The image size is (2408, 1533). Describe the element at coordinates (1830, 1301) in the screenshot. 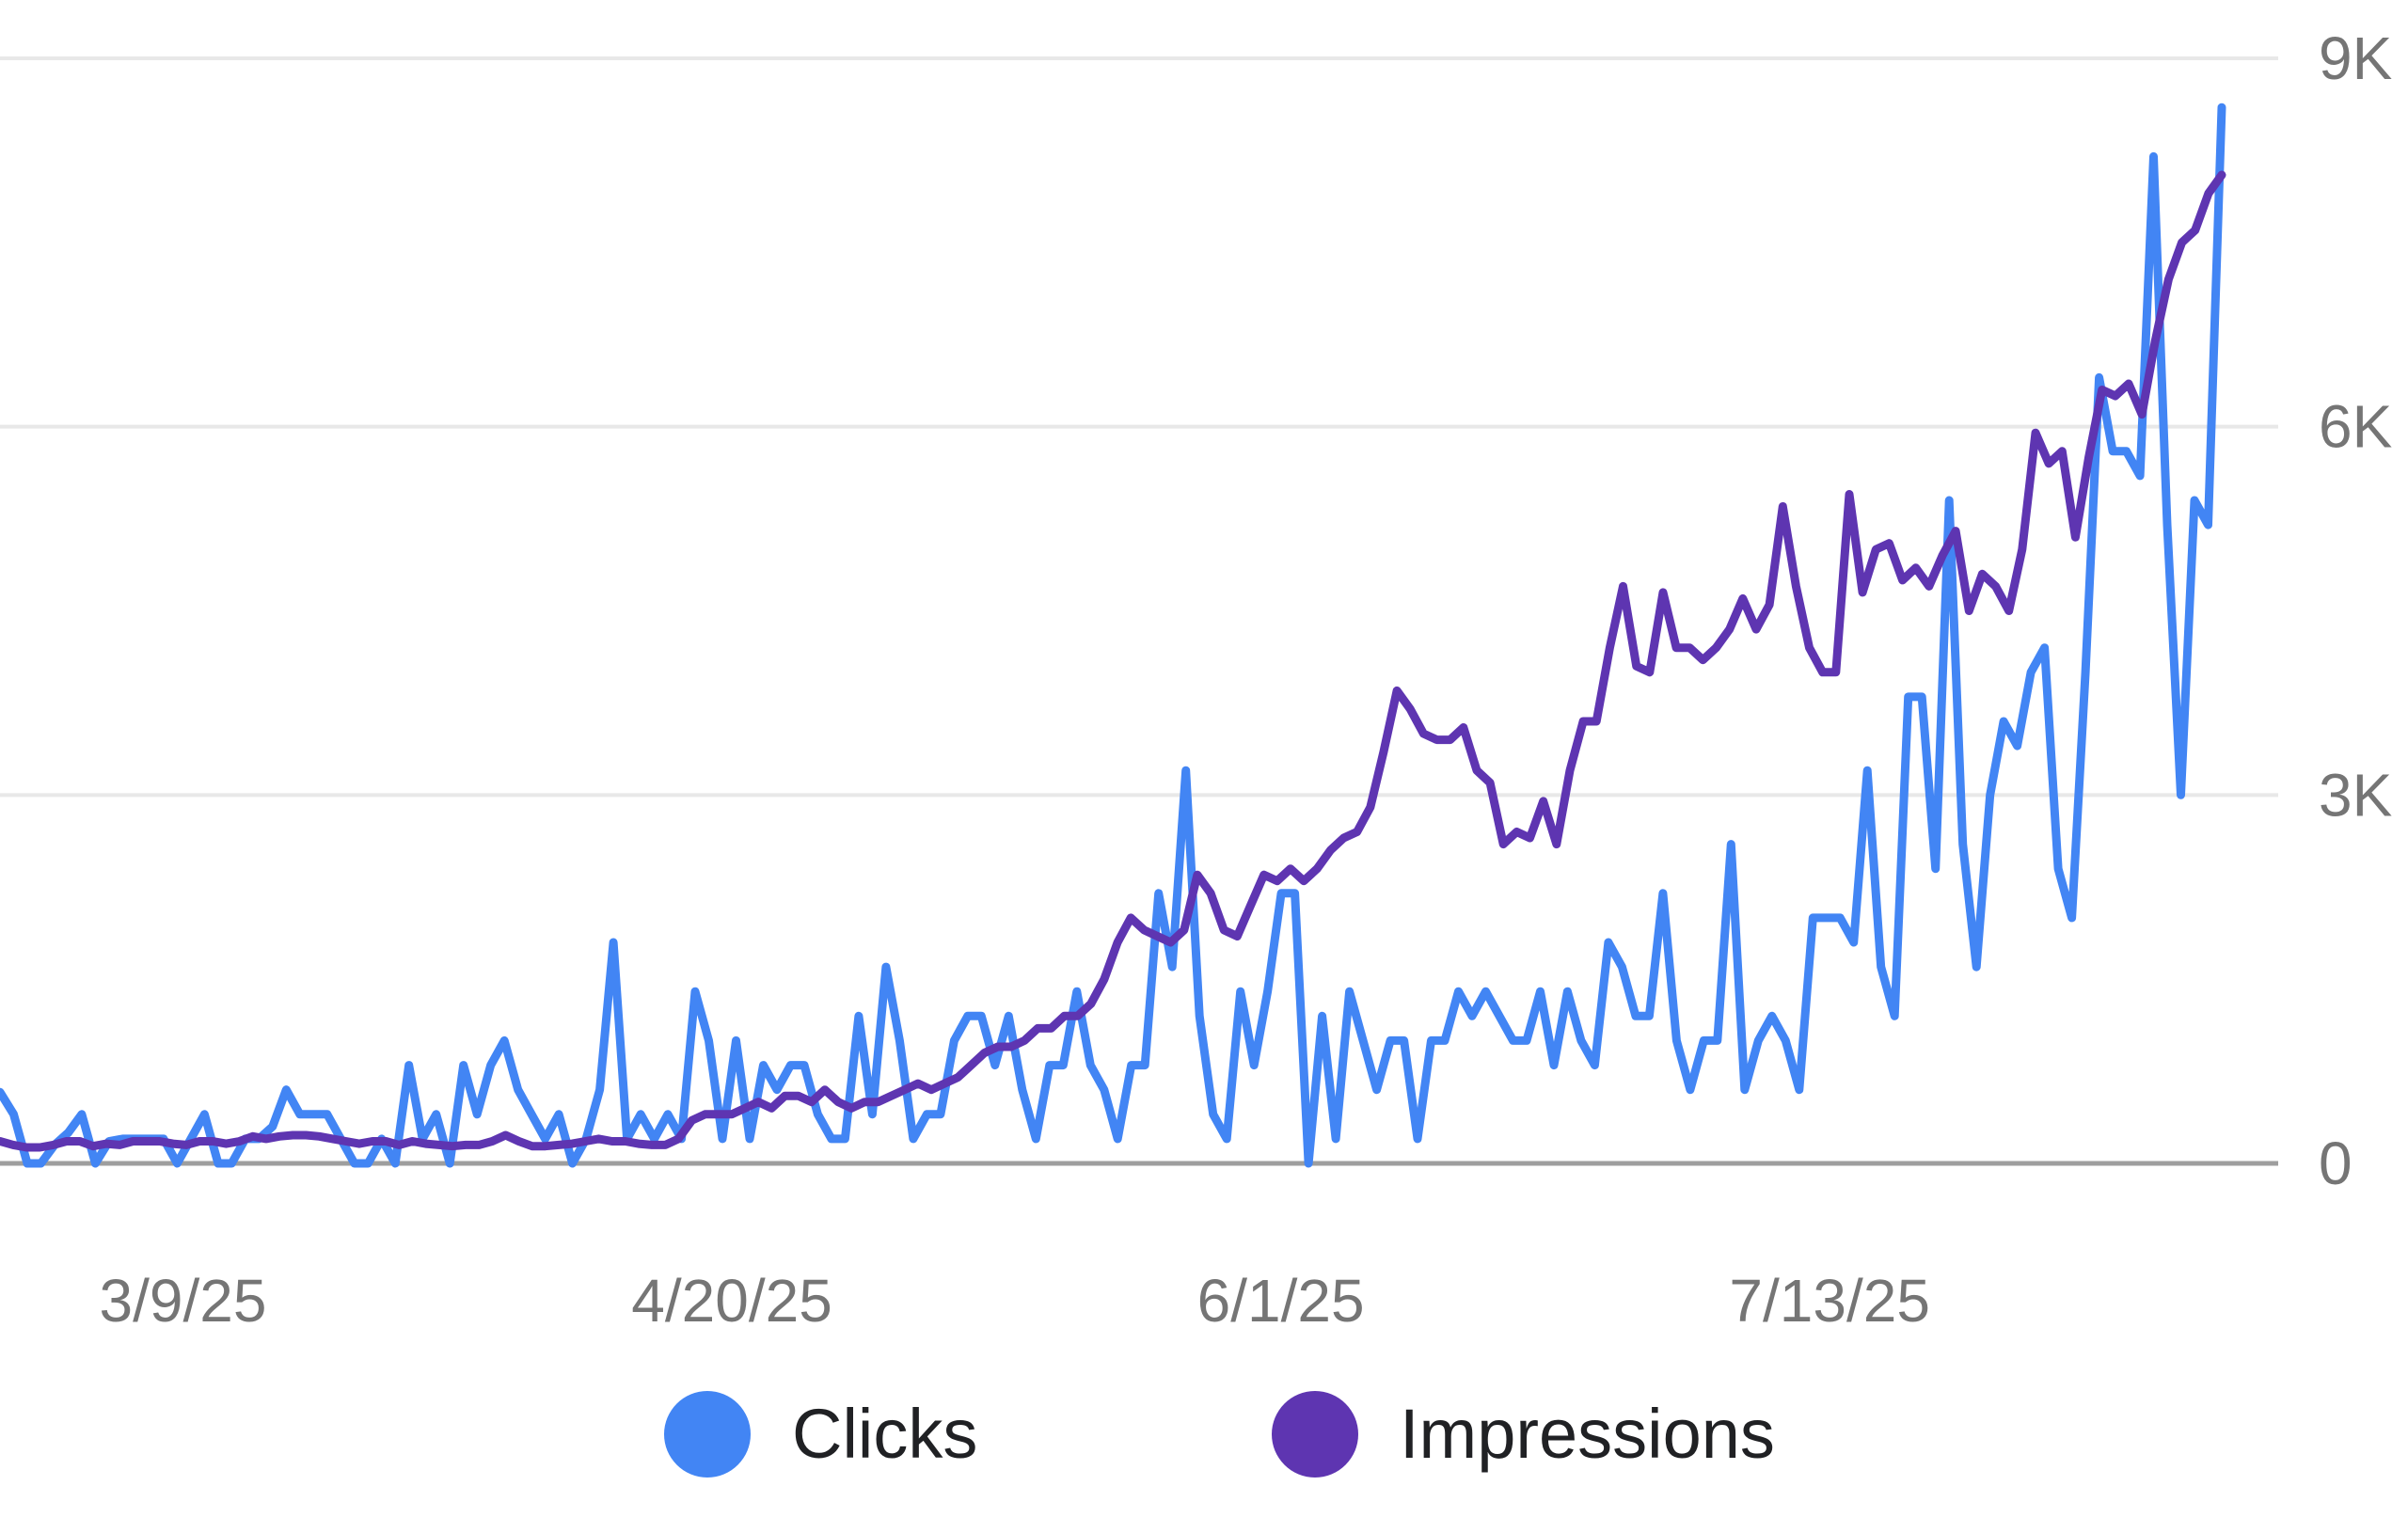

I see `x-tick-label: 7/13/25` at that location.